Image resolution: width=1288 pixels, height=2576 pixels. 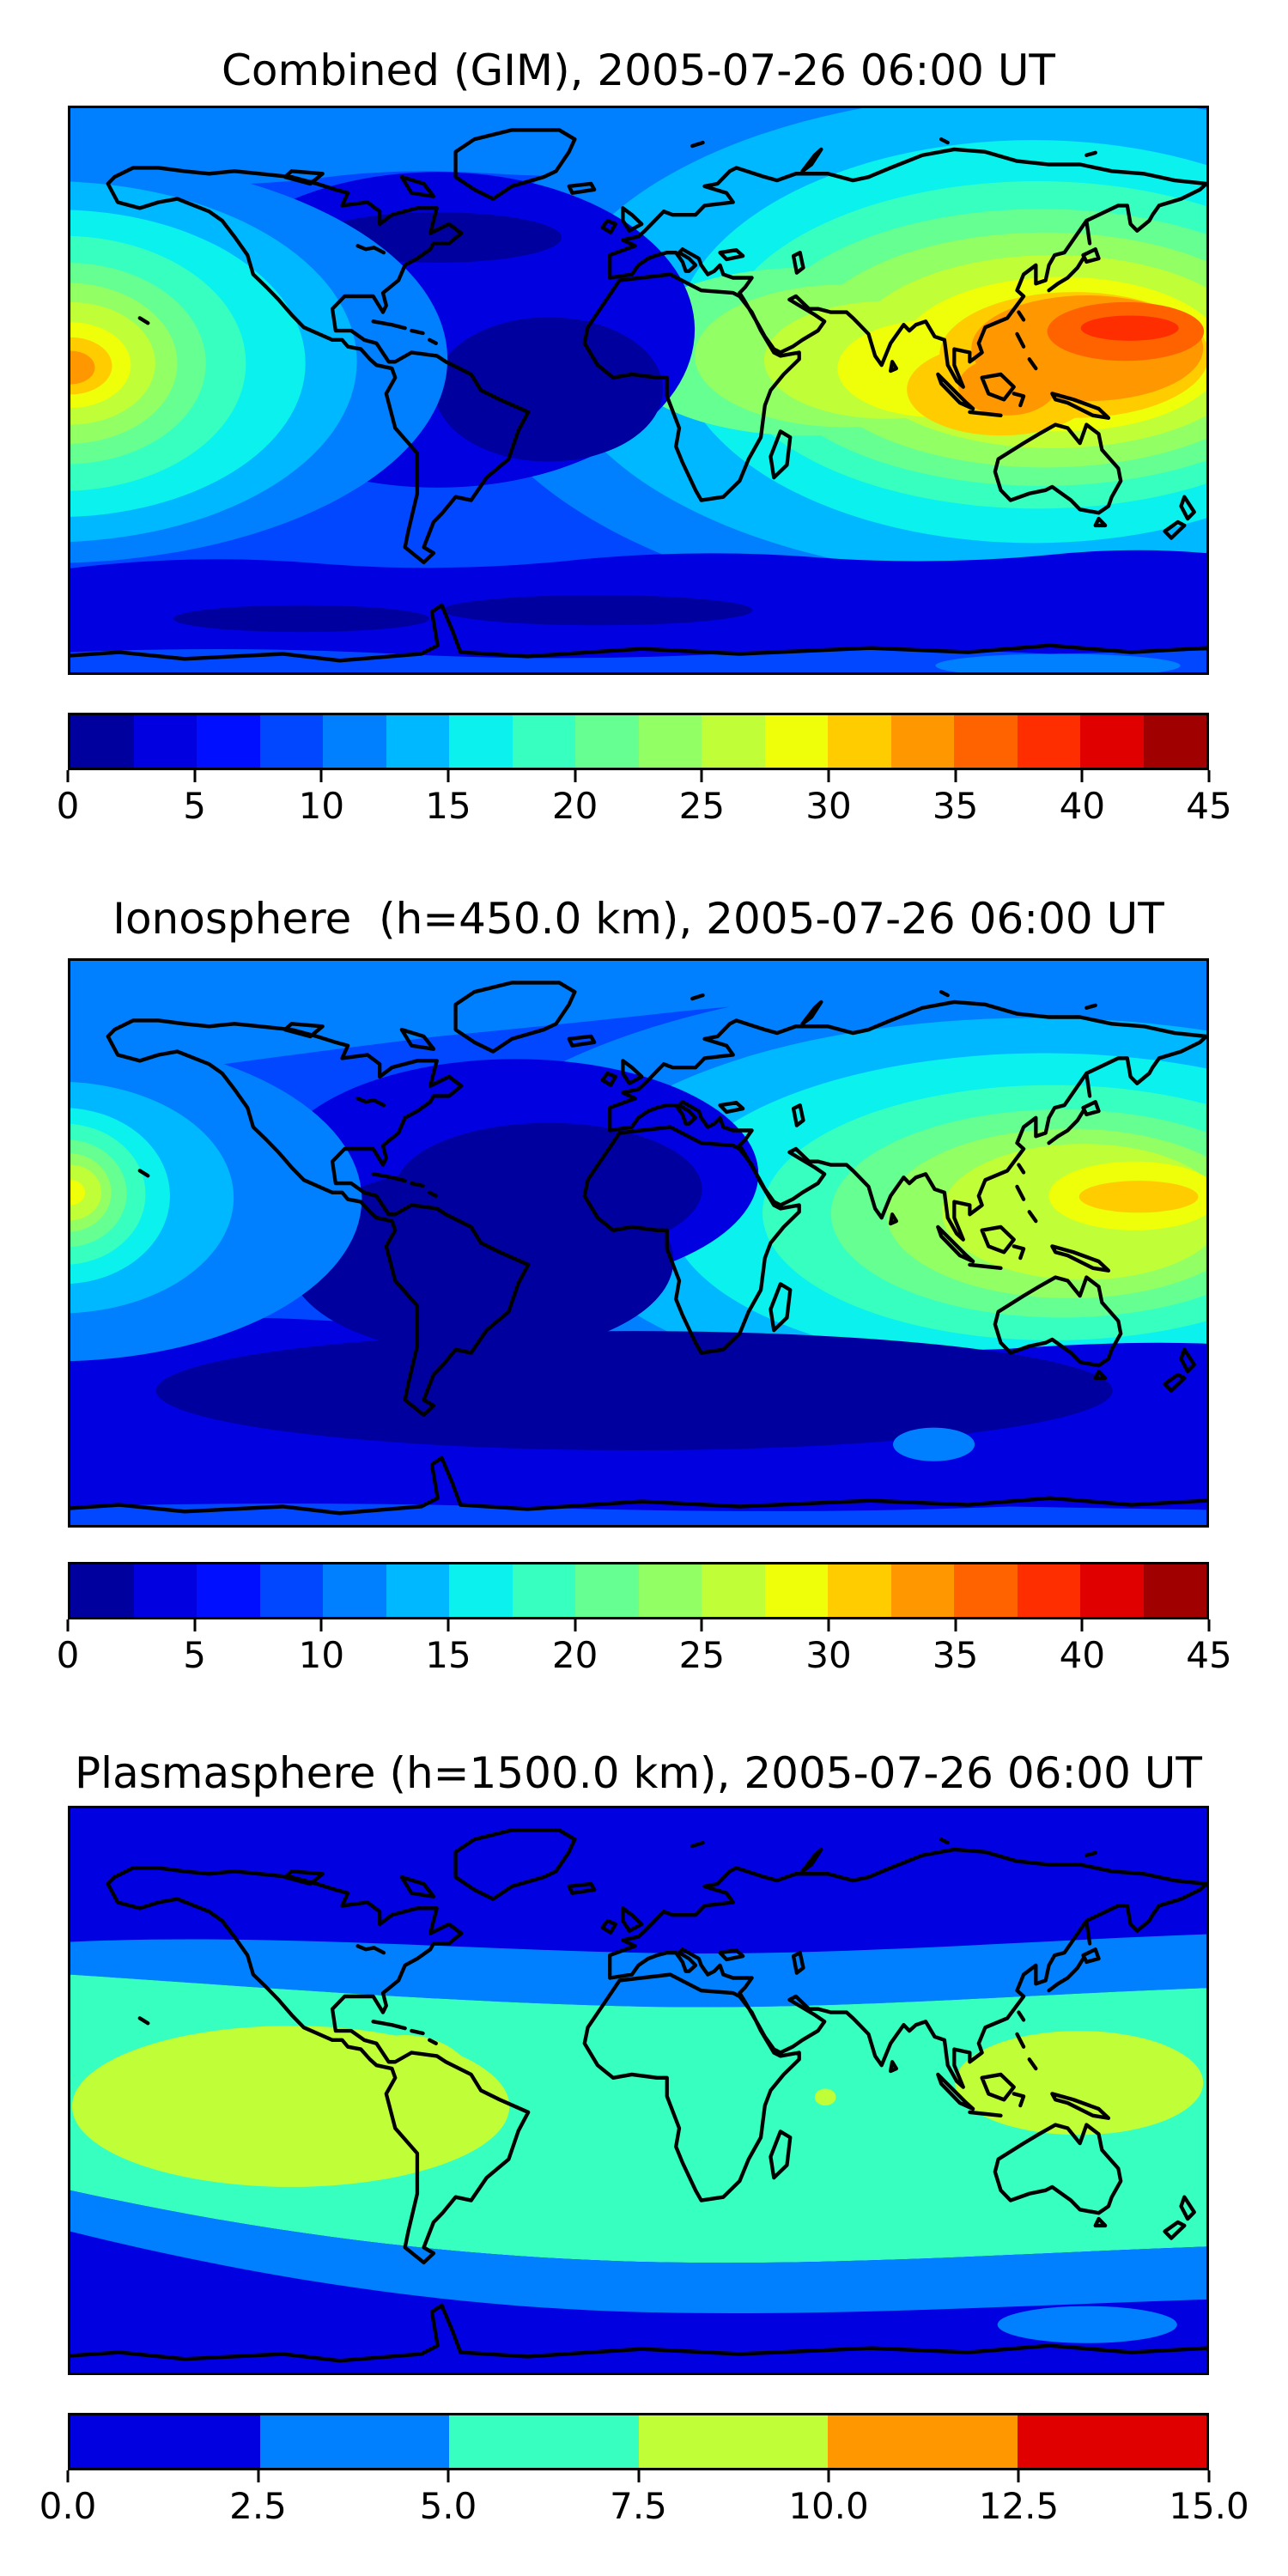 I want to click on colorbar-combined, so click(x=638, y=742).